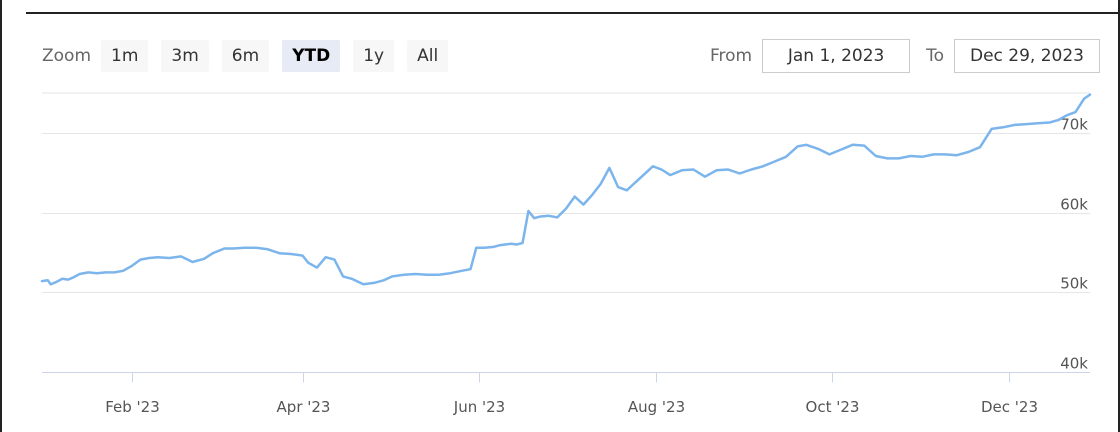 The image size is (1120, 432). What do you see at coordinates (428, 56) in the screenshot?
I see `zoom-all-button: All` at bounding box center [428, 56].